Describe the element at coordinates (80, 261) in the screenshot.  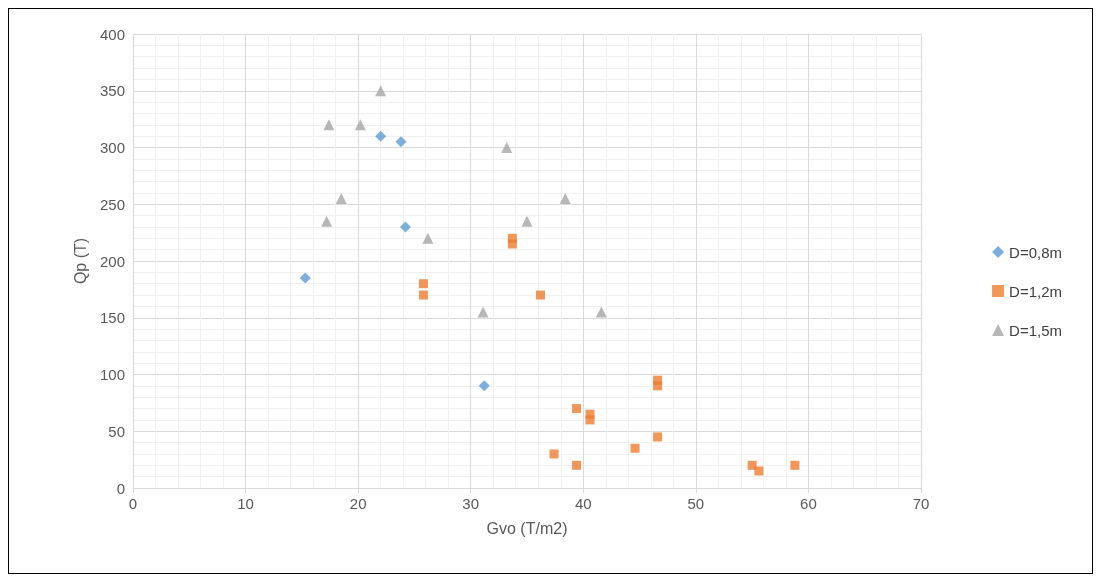
I see `y-axis-title: Qp (T)` at that location.